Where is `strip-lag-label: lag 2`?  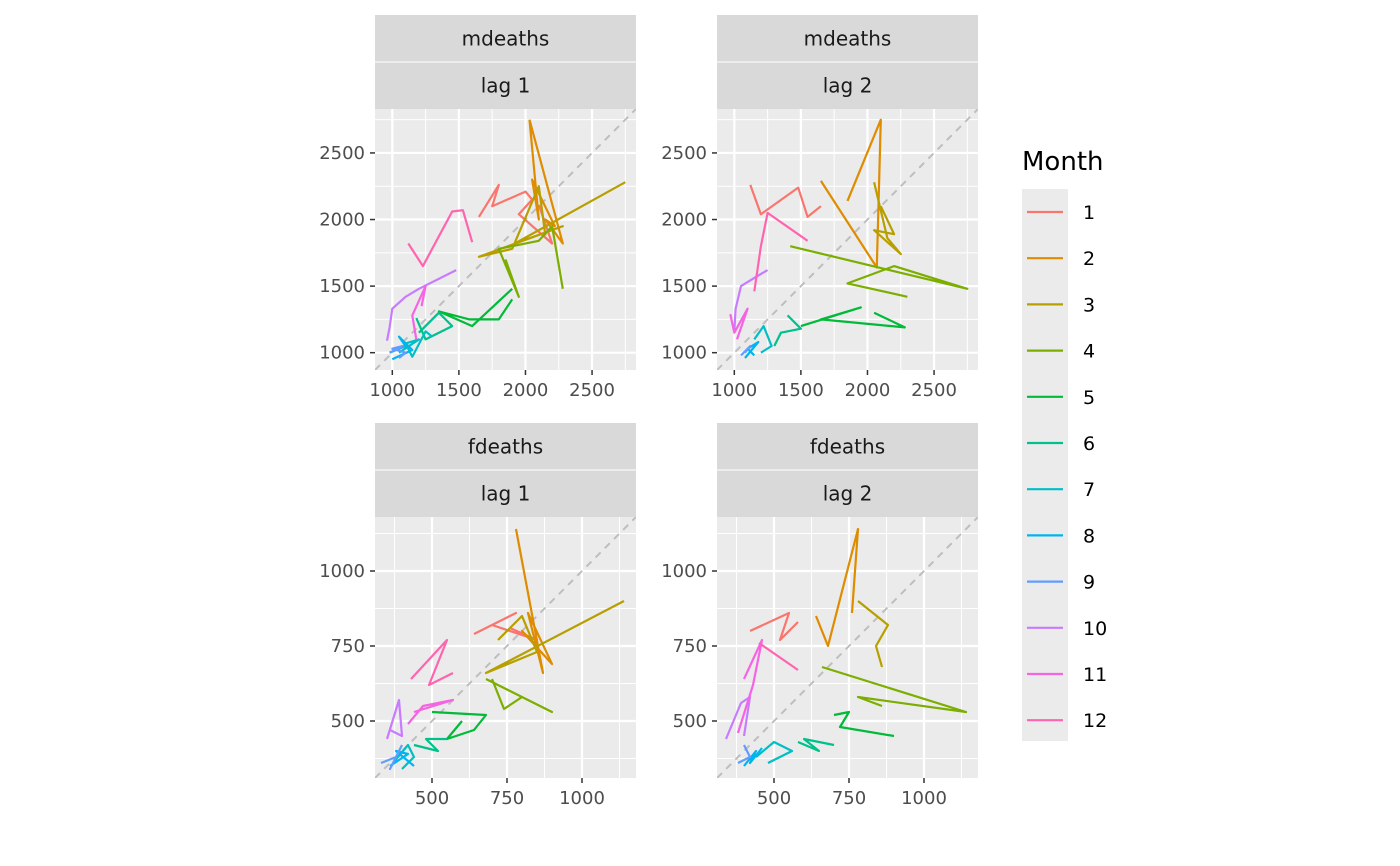 strip-lag-label: lag 2 is located at coordinates (848, 86).